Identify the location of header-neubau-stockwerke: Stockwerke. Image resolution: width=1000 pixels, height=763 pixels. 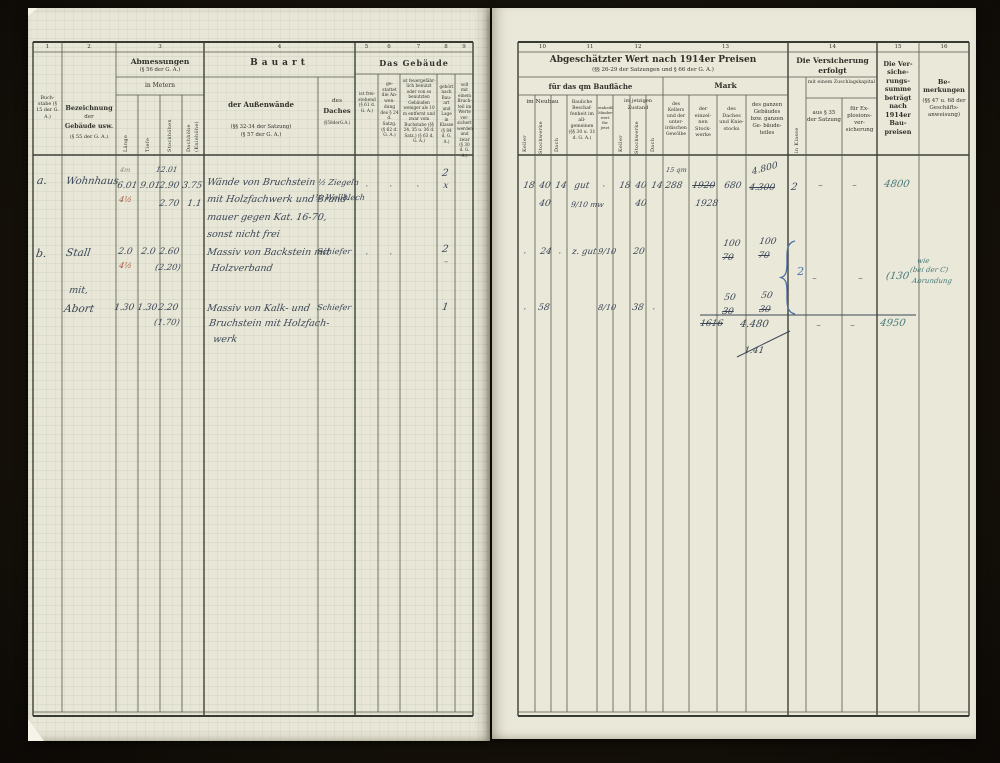
(541, 137).